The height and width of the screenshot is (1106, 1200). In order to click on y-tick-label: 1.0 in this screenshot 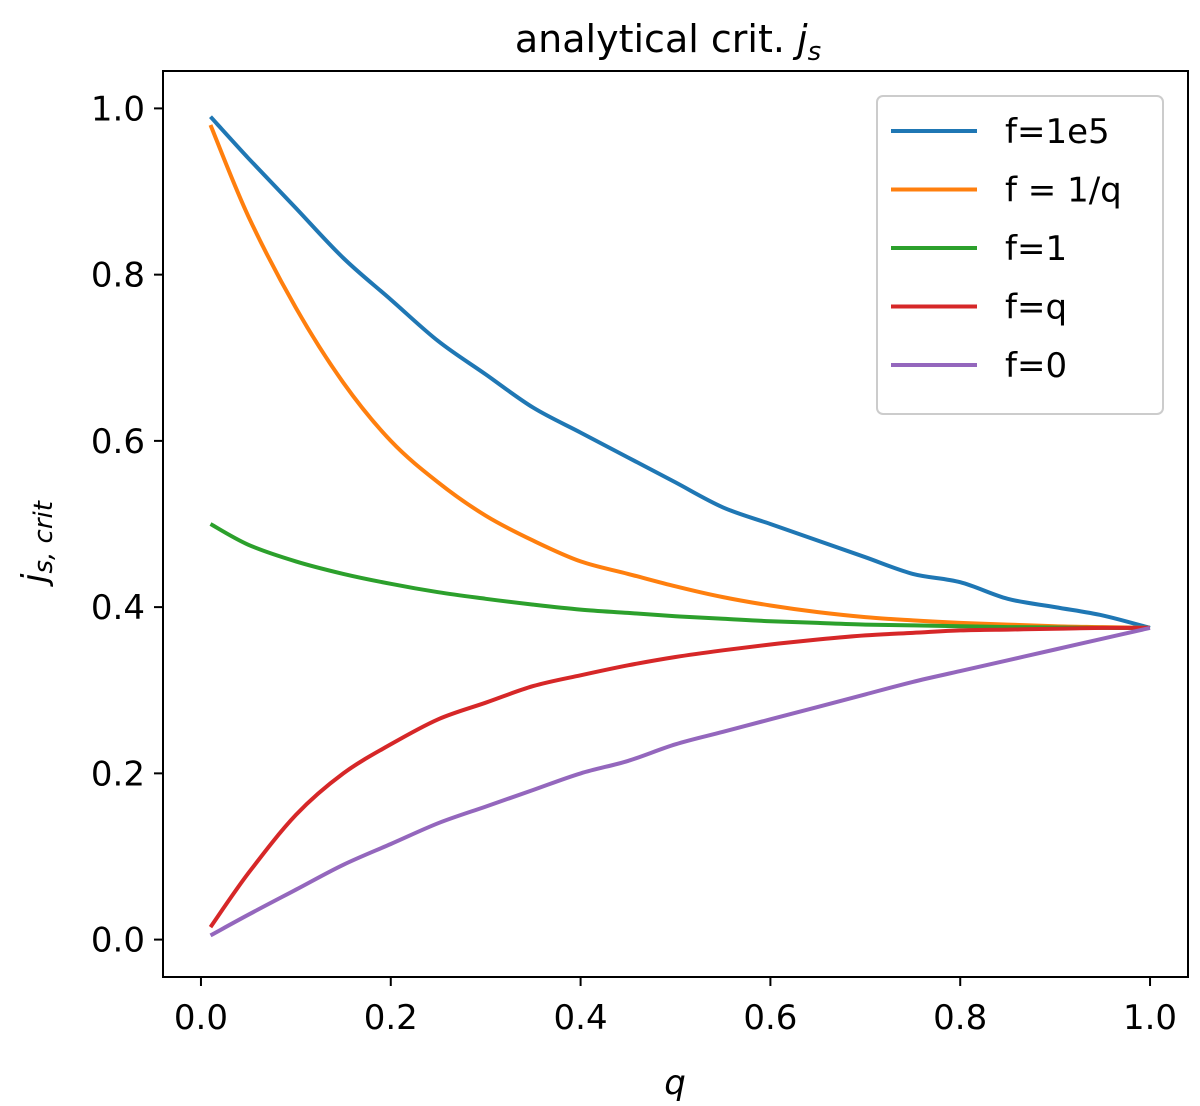, I will do `click(118, 109)`.